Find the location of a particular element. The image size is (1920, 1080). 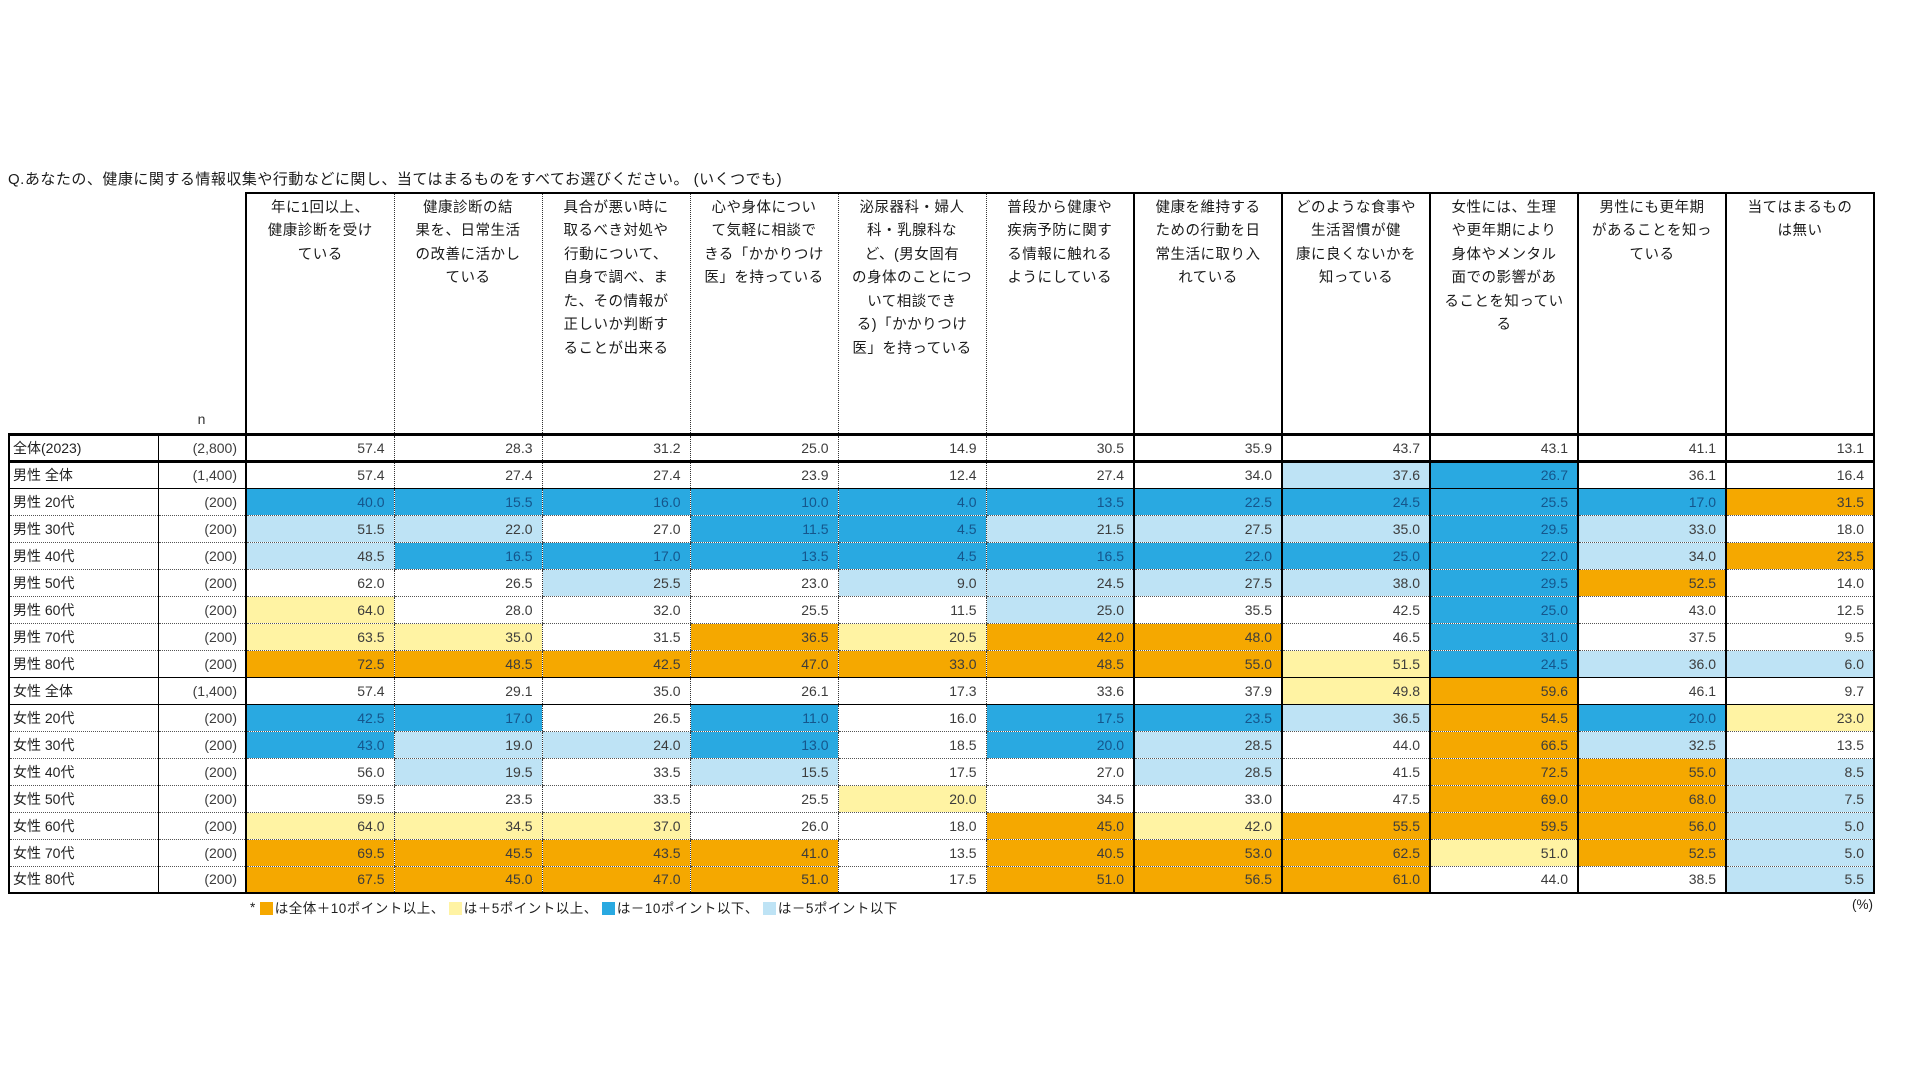

table-cell: 44.0 is located at coordinates (1503, 880).